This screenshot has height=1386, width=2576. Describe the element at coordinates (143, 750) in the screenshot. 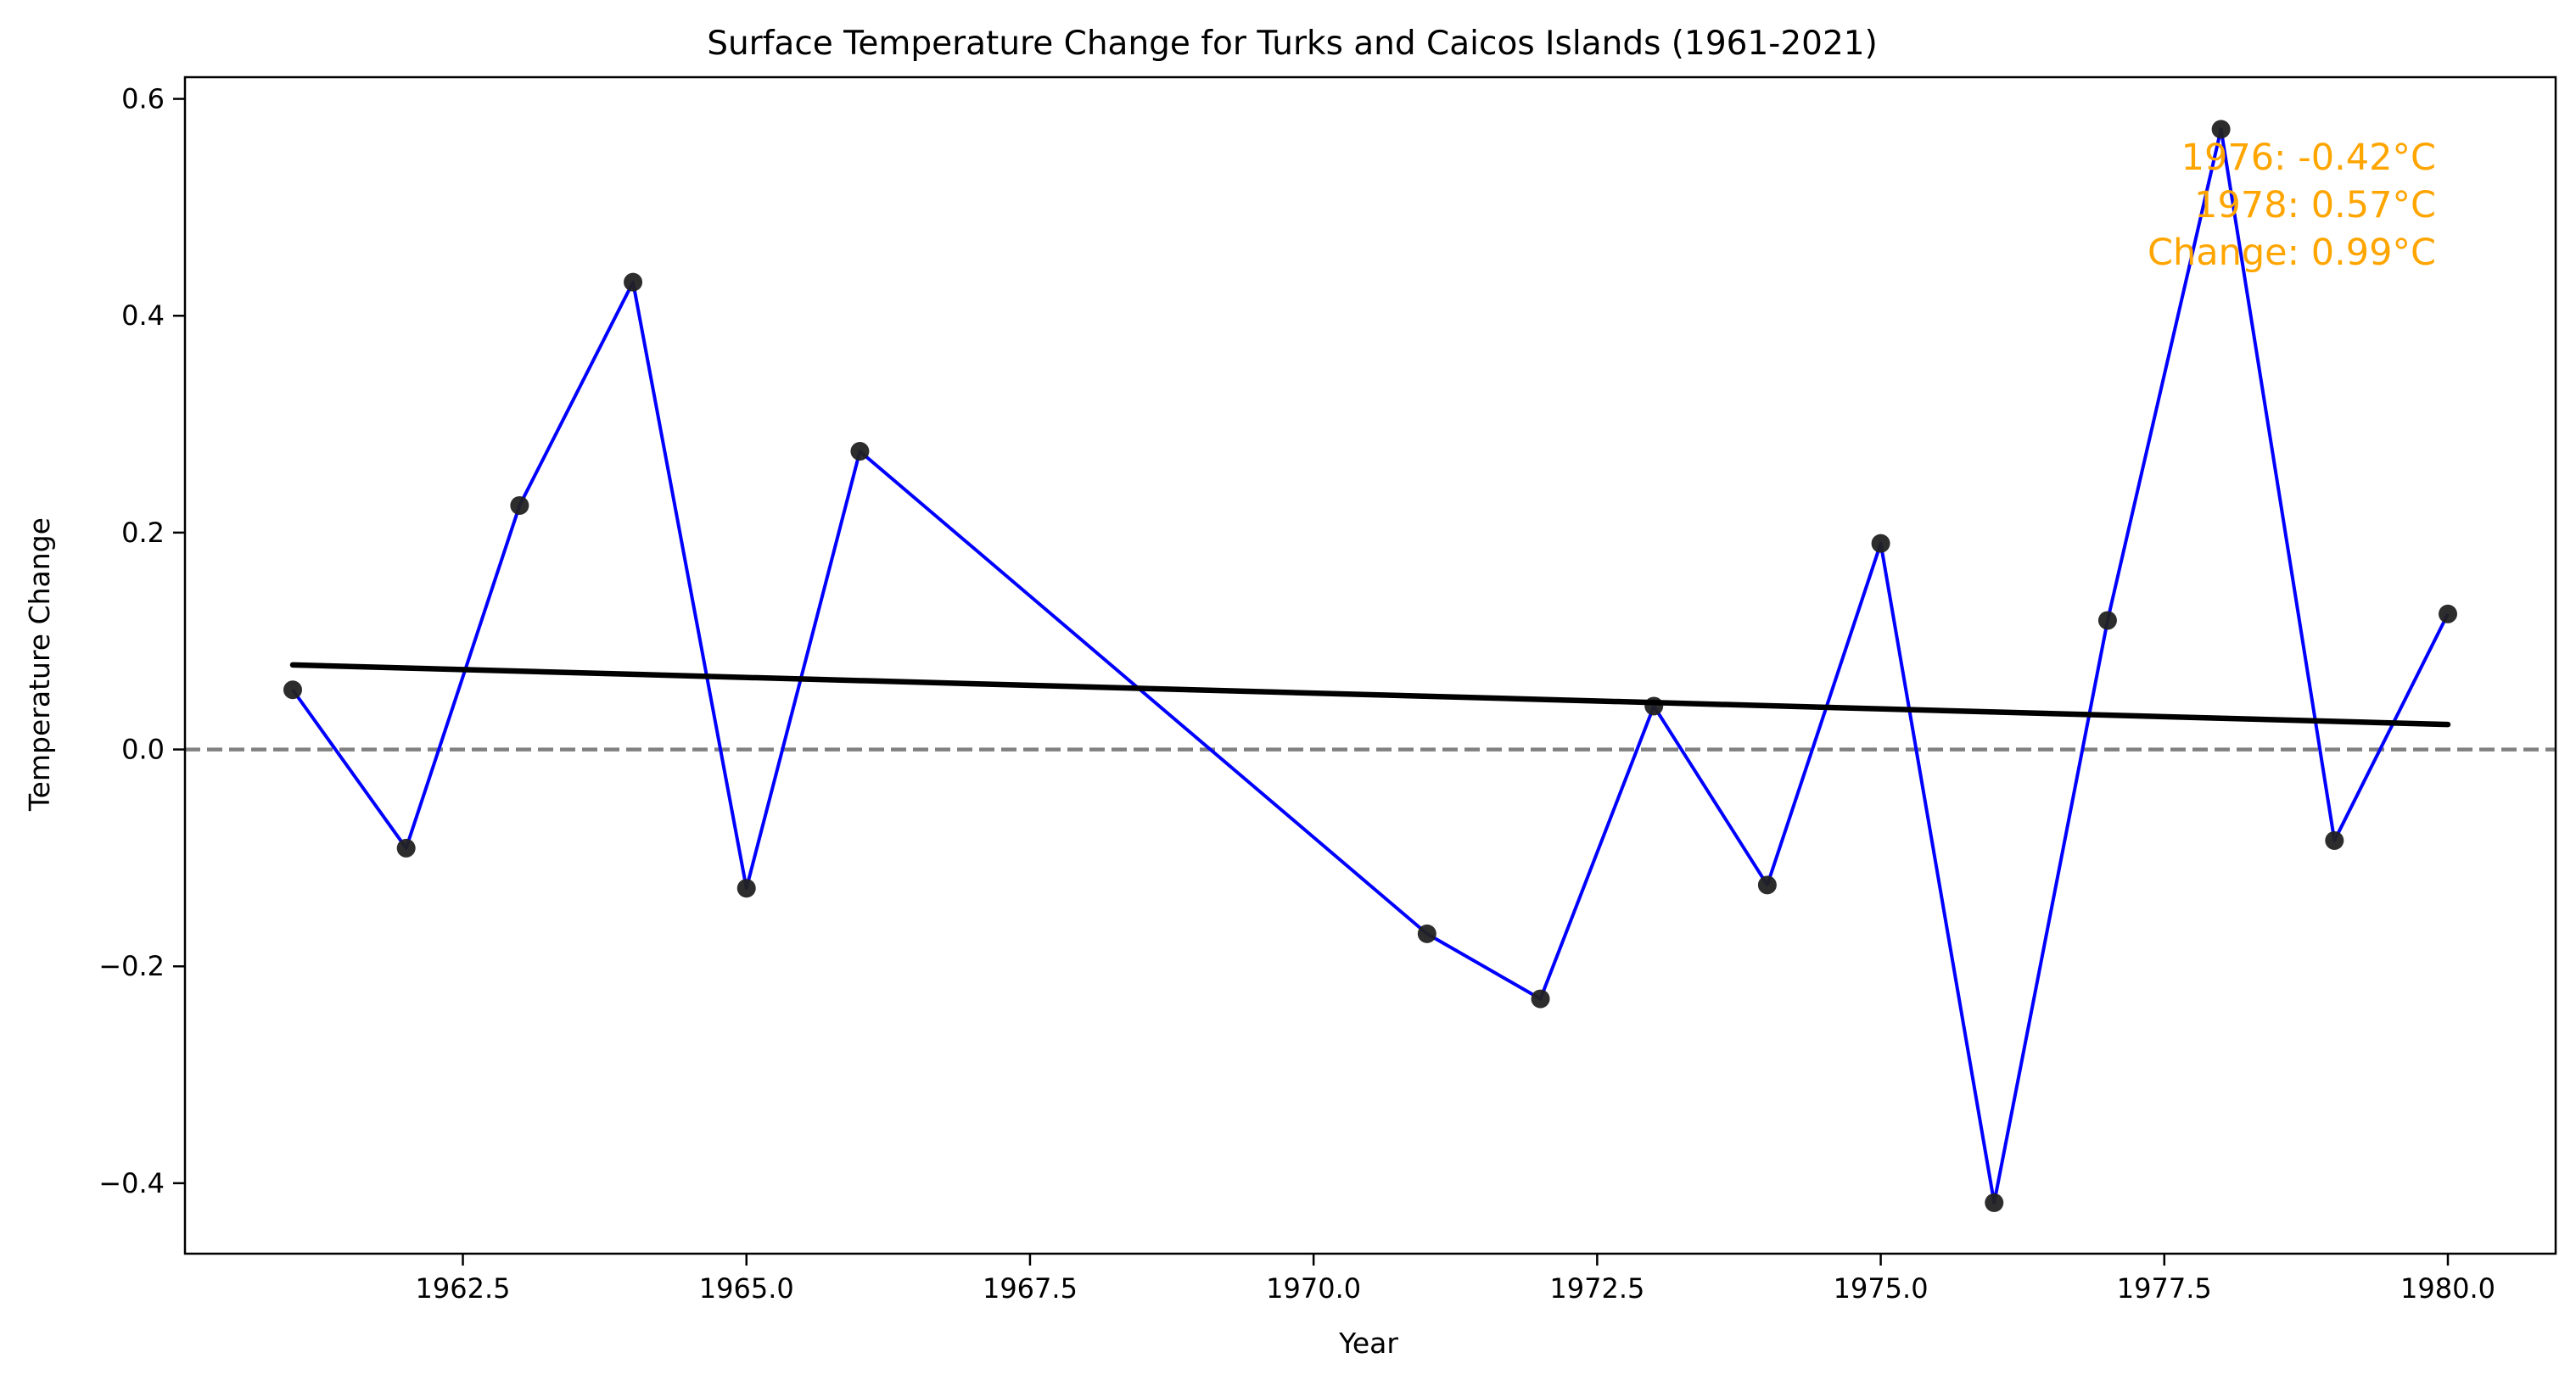

I see `y-tick-label-2: 0.0` at that location.